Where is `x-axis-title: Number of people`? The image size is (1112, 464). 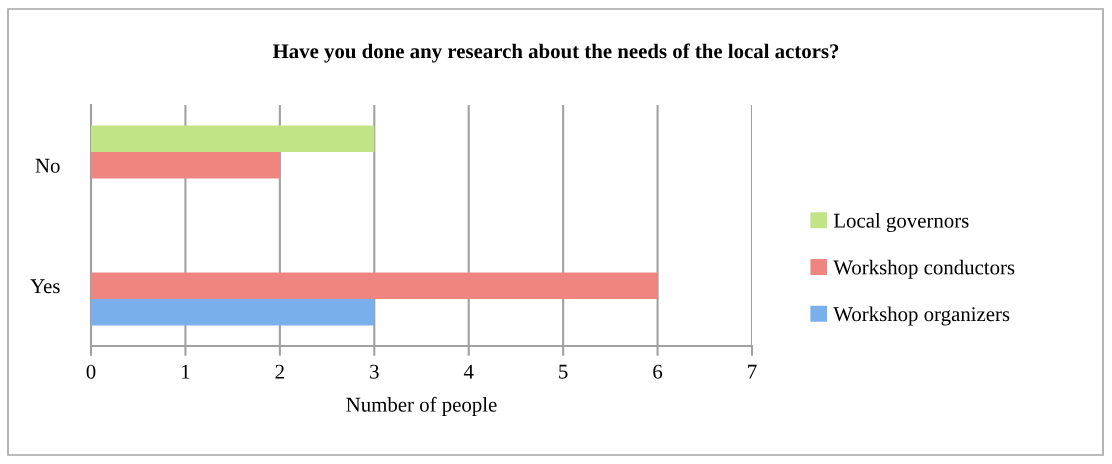 x-axis-title: Number of people is located at coordinates (421, 406).